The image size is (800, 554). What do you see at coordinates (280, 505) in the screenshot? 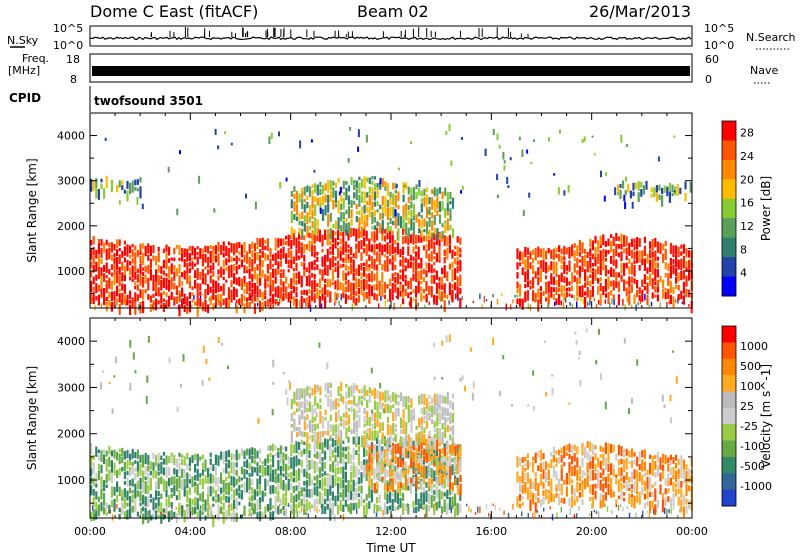
I see `velocity-noise-mark` at bounding box center [280, 505].